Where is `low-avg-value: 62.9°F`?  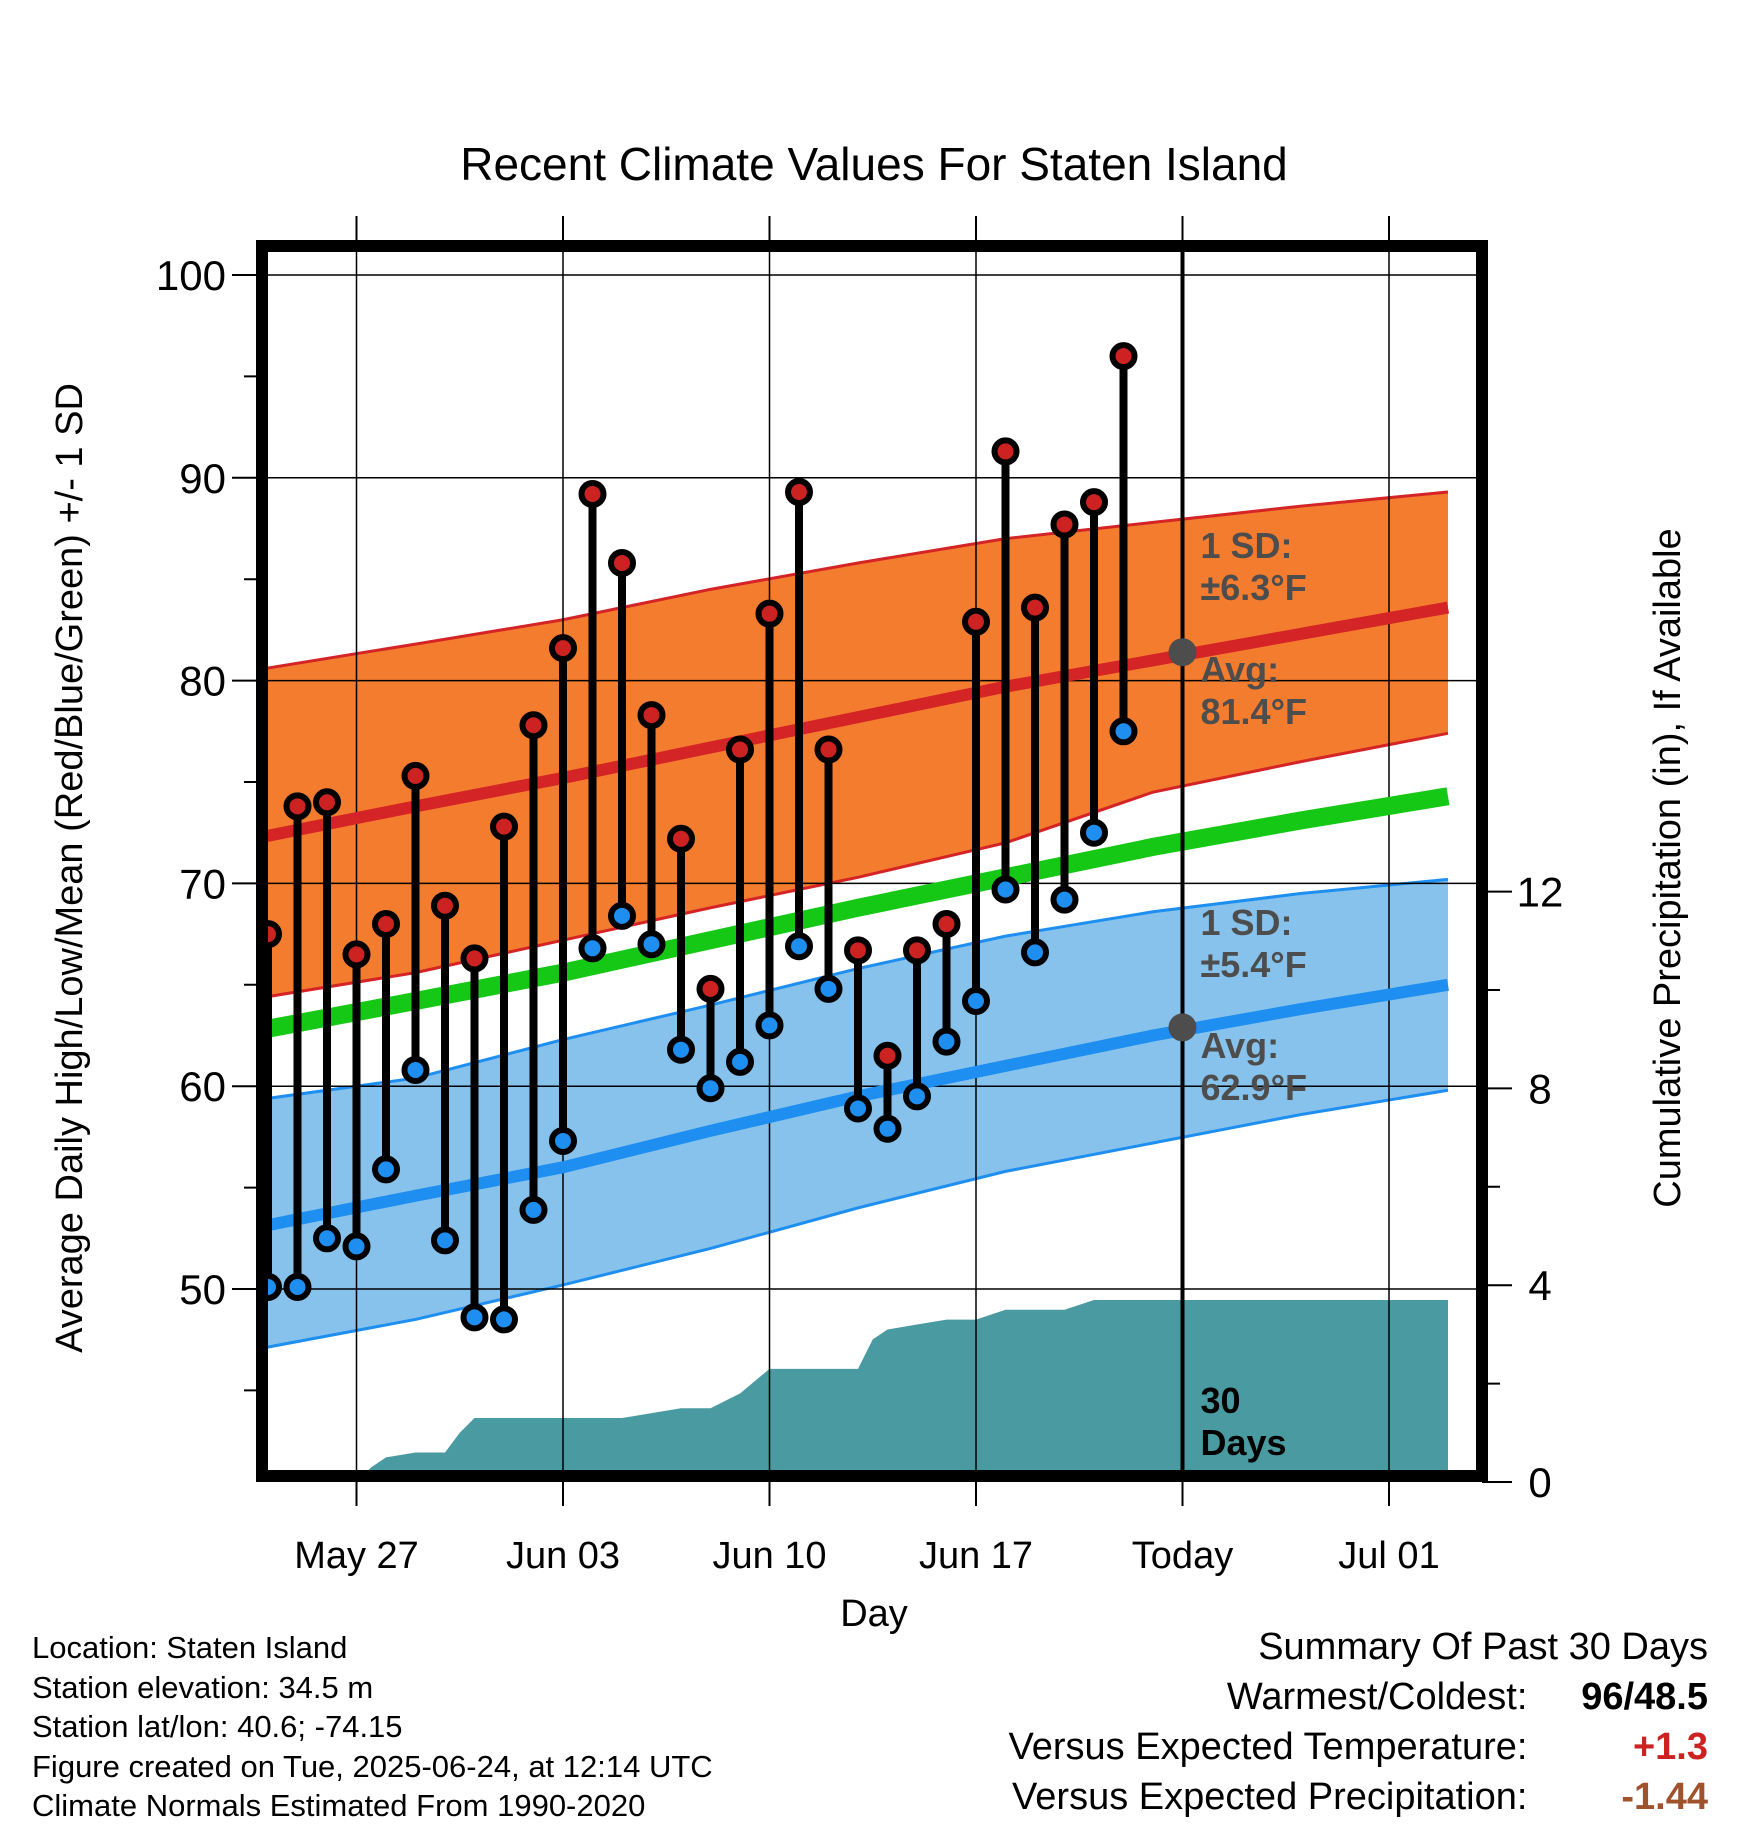 low-avg-value: 62.9°F is located at coordinates (1254, 1087).